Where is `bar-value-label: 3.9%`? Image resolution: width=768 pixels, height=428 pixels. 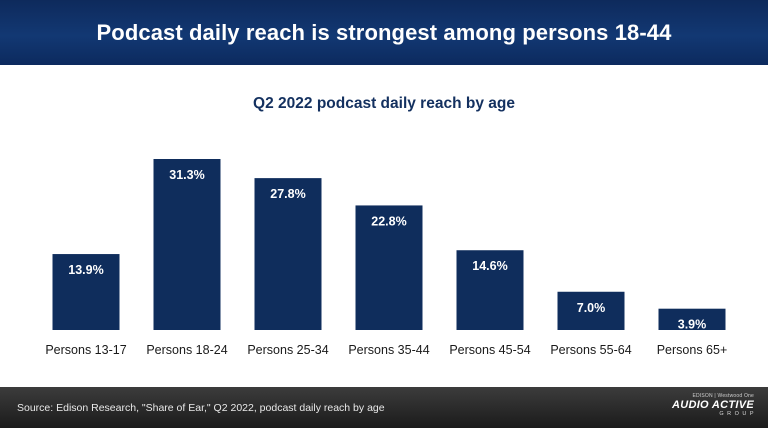
bar-value-label: 3.9% is located at coordinates (692, 325).